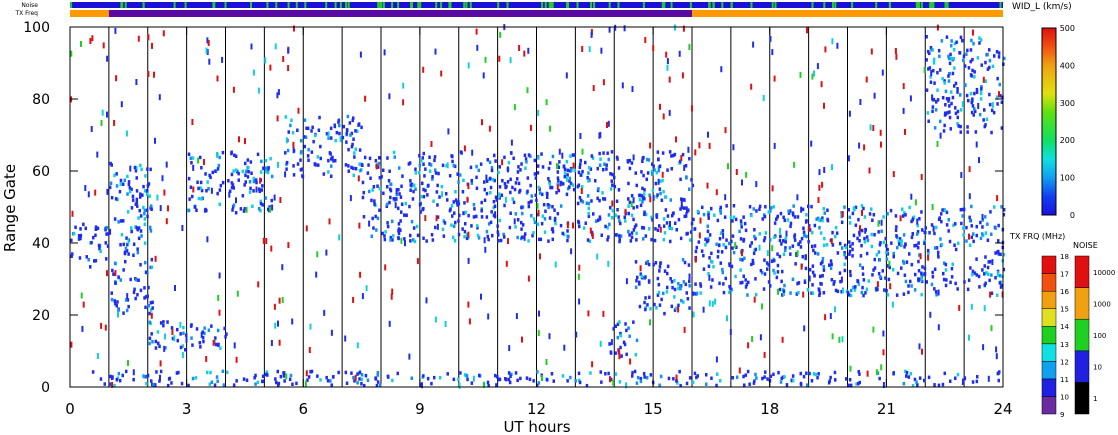  What do you see at coordinates (41, 316) in the screenshot?
I see `y-tick-label: 20` at bounding box center [41, 316].